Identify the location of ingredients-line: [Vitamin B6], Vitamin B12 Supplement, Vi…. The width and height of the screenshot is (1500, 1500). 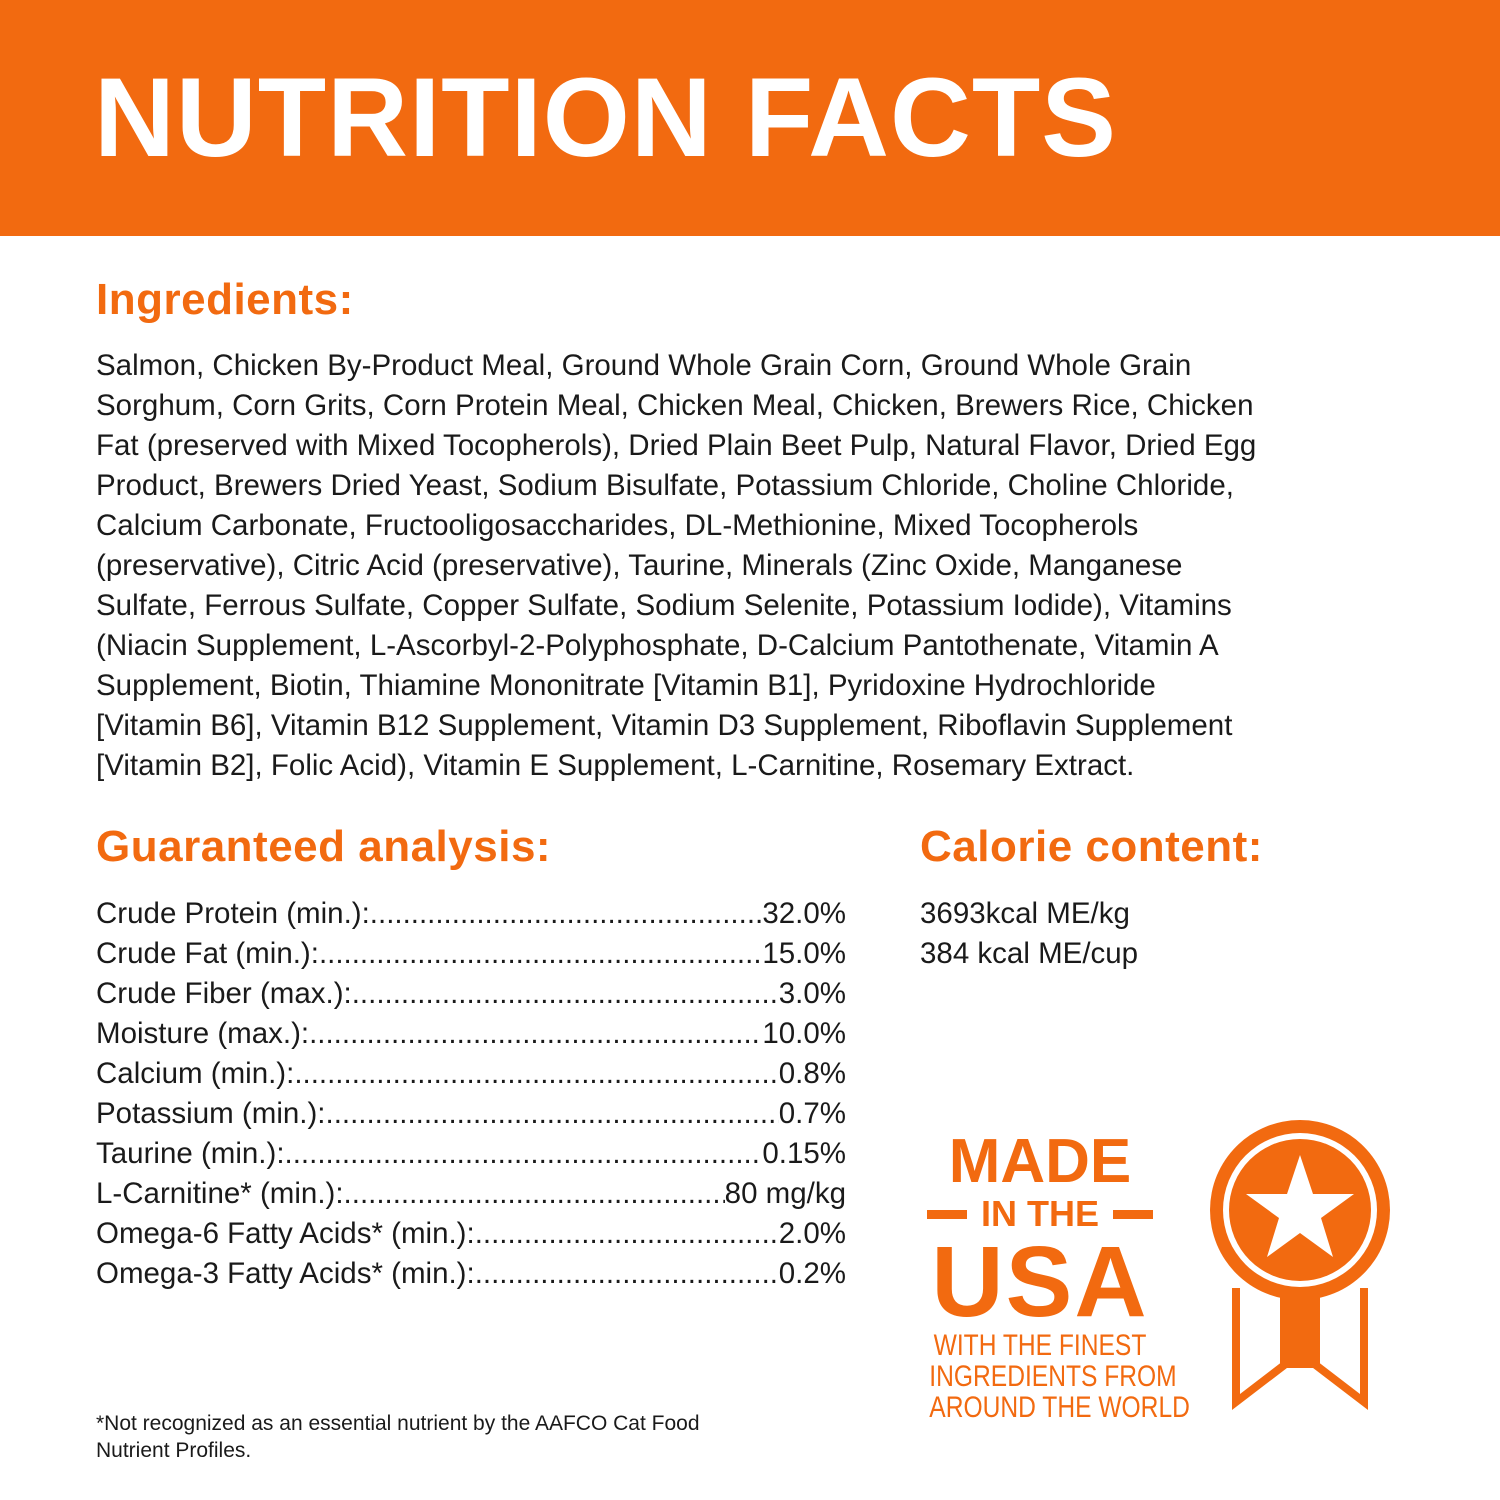
(664, 725).